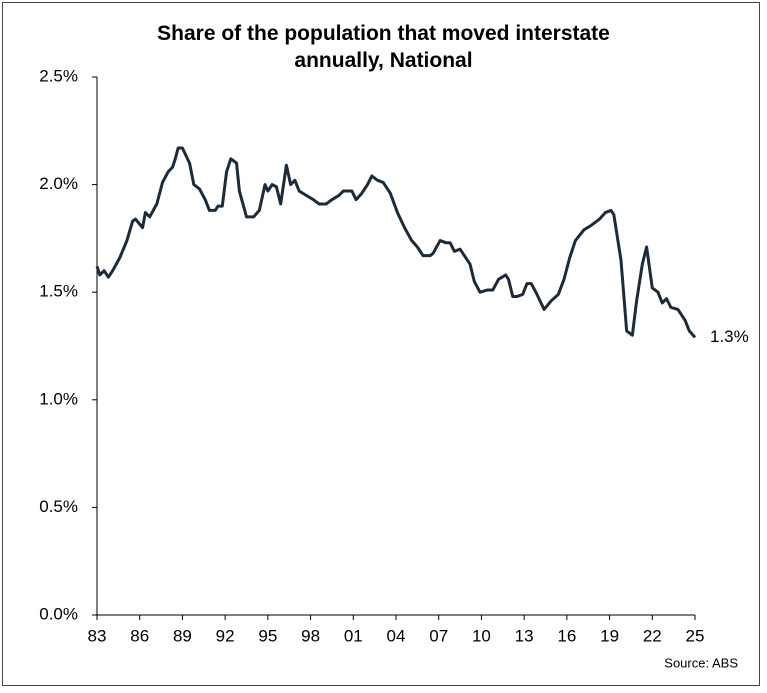 The width and height of the screenshot is (767, 693). What do you see at coordinates (353, 635) in the screenshot?
I see `x-tick-label: 01` at bounding box center [353, 635].